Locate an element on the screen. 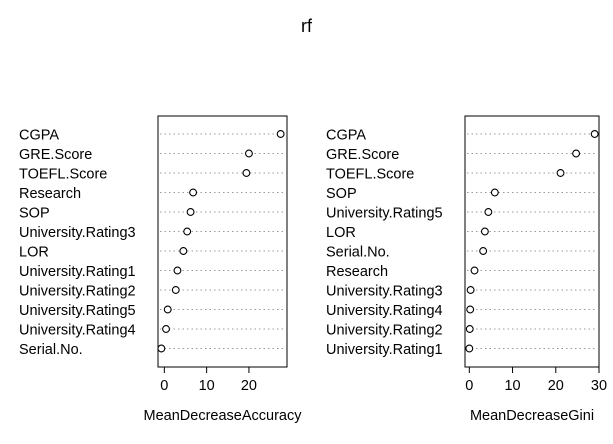 The width and height of the screenshot is (613, 444). x-axis-label: MeanDecreaseGini is located at coordinates (532, 416).